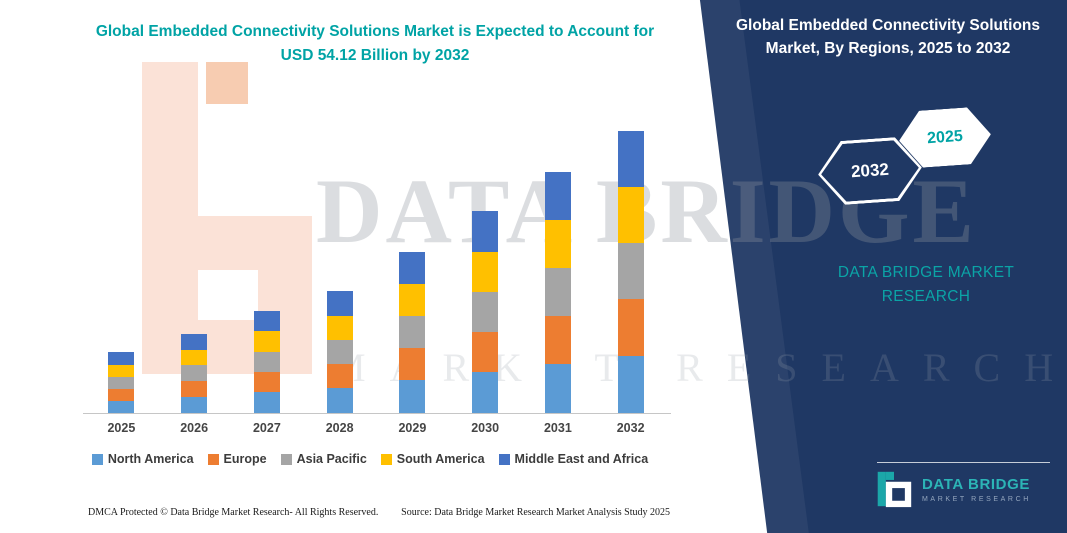 This screenshot has height=533, width=1067. I want to click on x-labels-row: 2025 2026 2027 2028 2029 2030 2031 2032, so click(376, 428).